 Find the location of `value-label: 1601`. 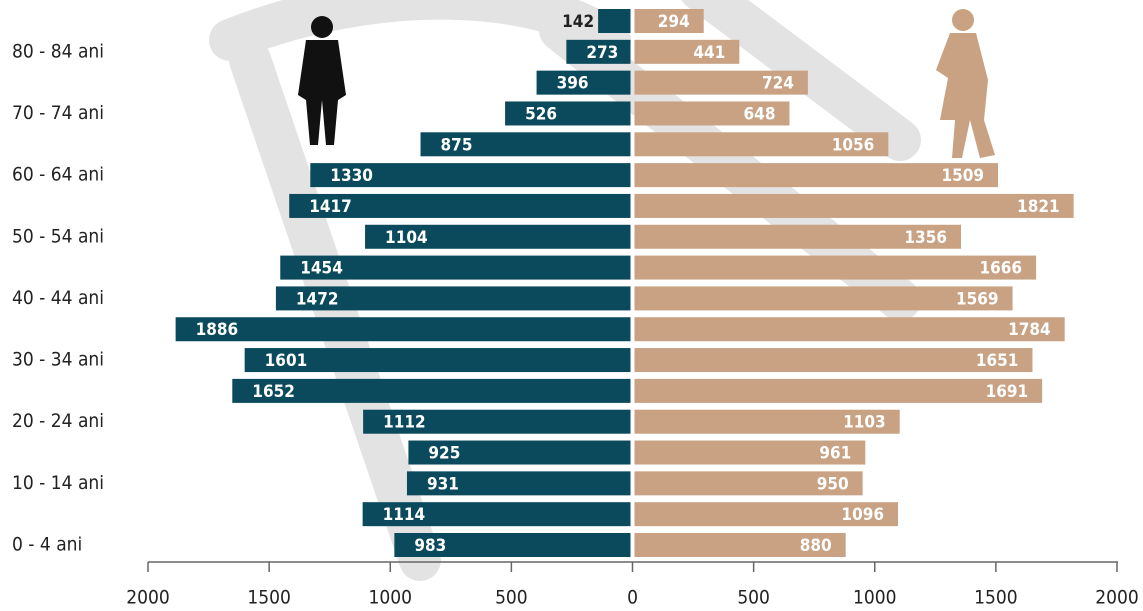

value-label: 1601 is located at coordinates (286, 361).